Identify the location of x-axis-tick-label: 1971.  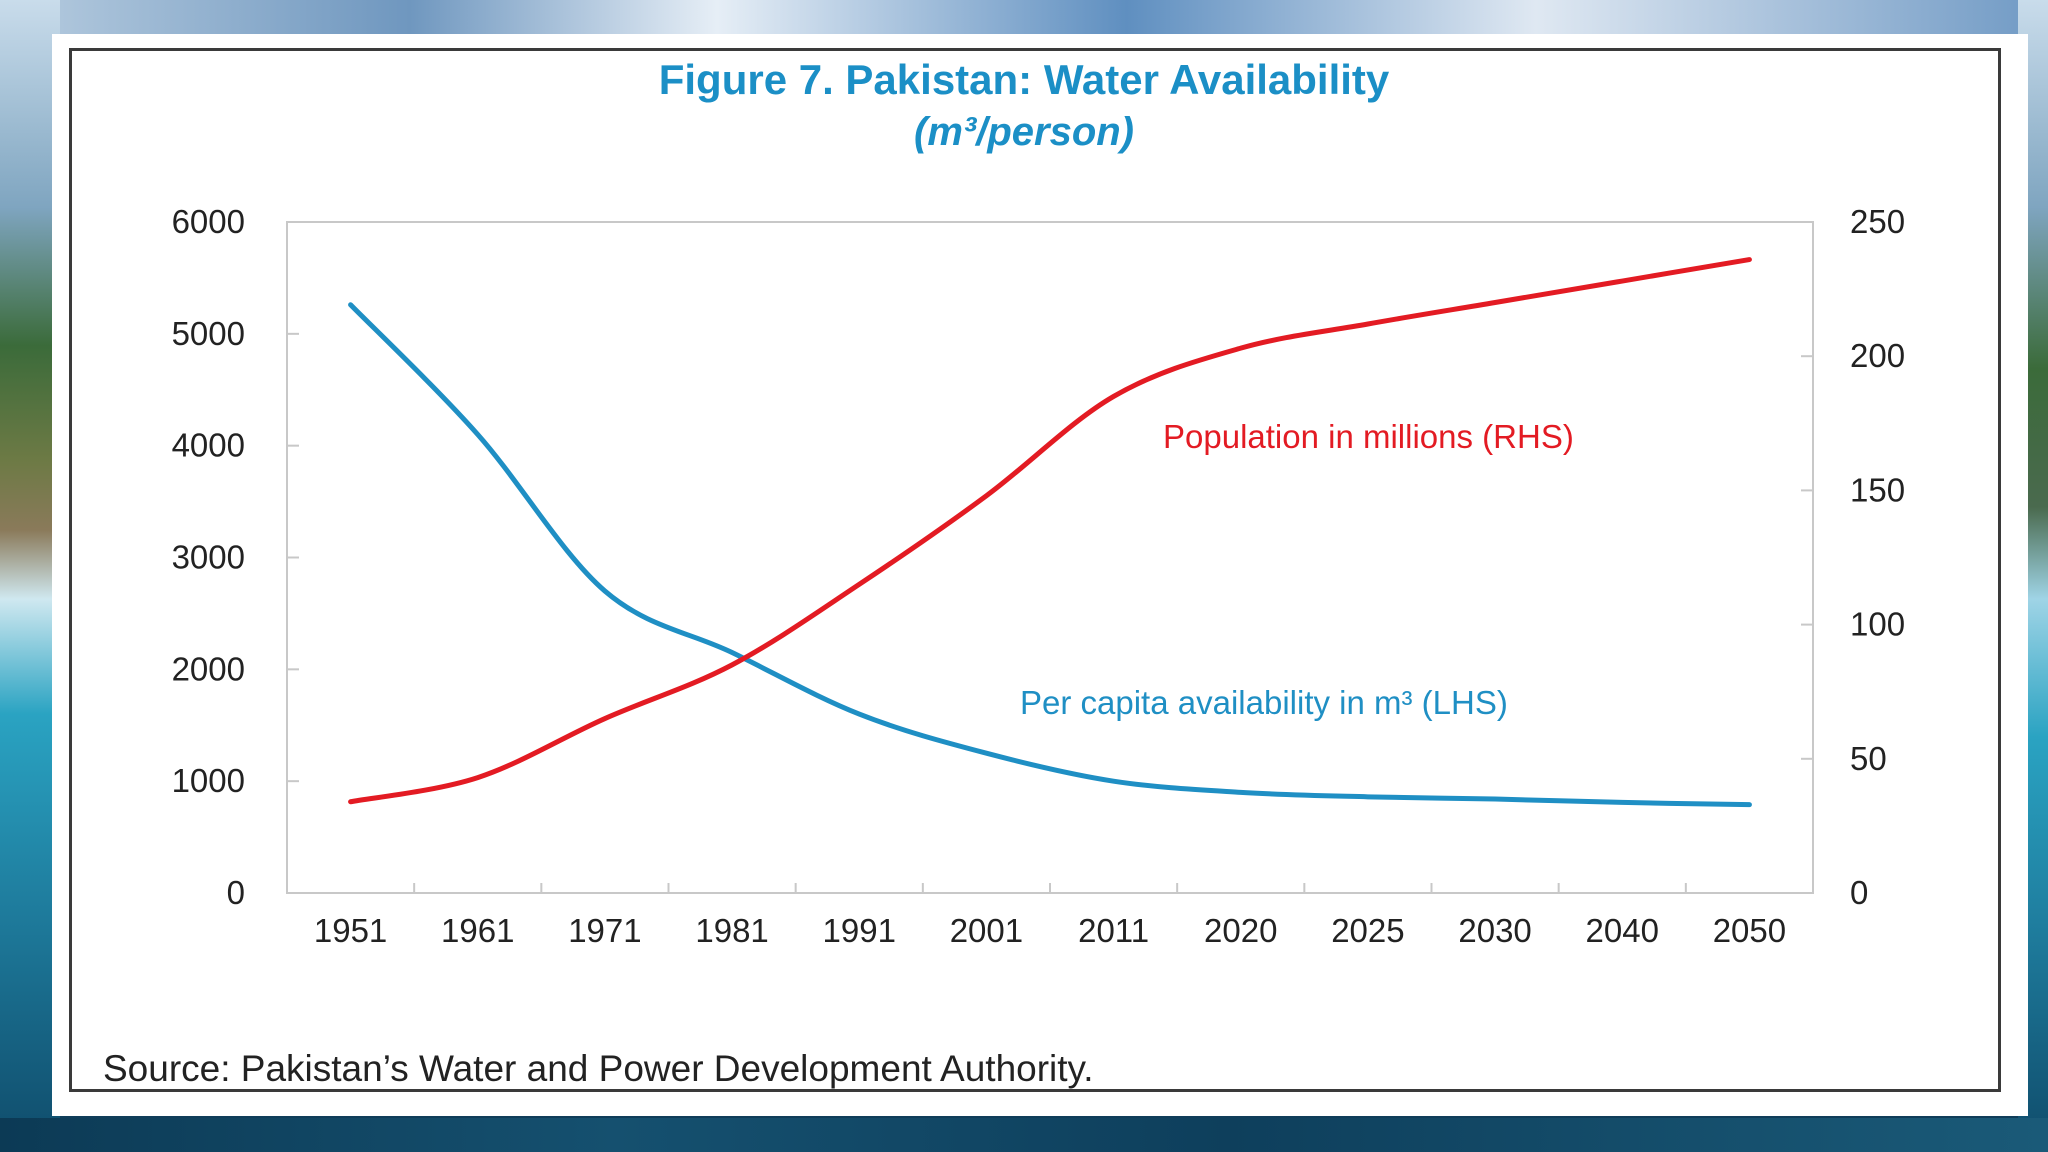
(604, 930).